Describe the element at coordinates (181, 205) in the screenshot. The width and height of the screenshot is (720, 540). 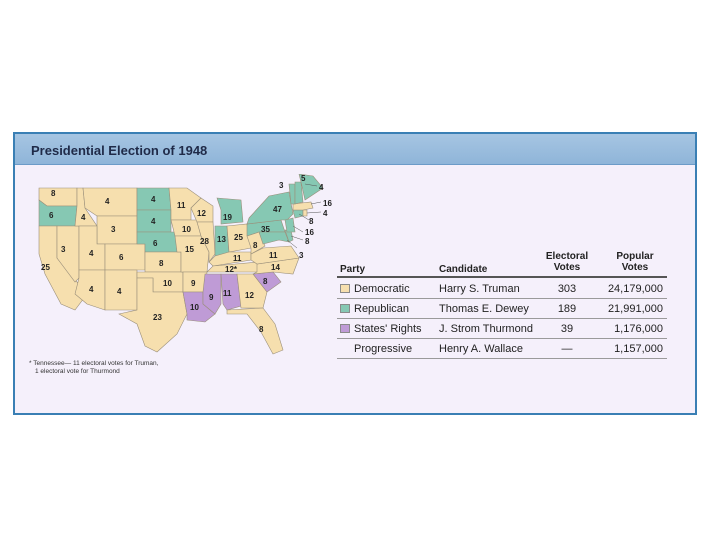
I see `state-label-mn: 11` at that location.